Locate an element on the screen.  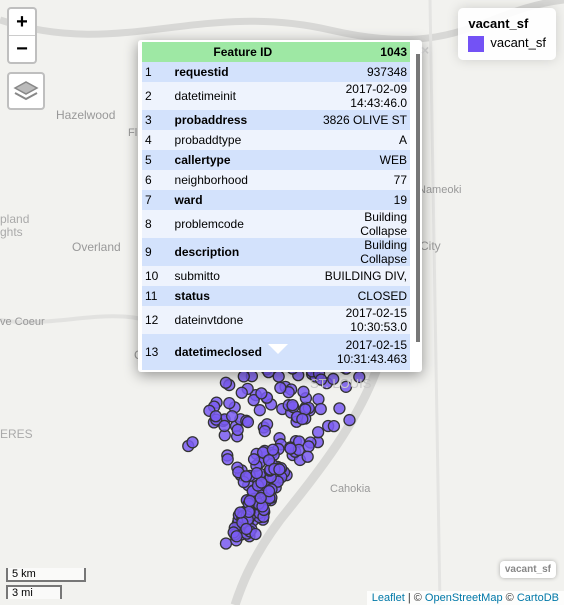
field-value: 2017-02-09 14:43:46.0 is located at coordinates (362, 96).